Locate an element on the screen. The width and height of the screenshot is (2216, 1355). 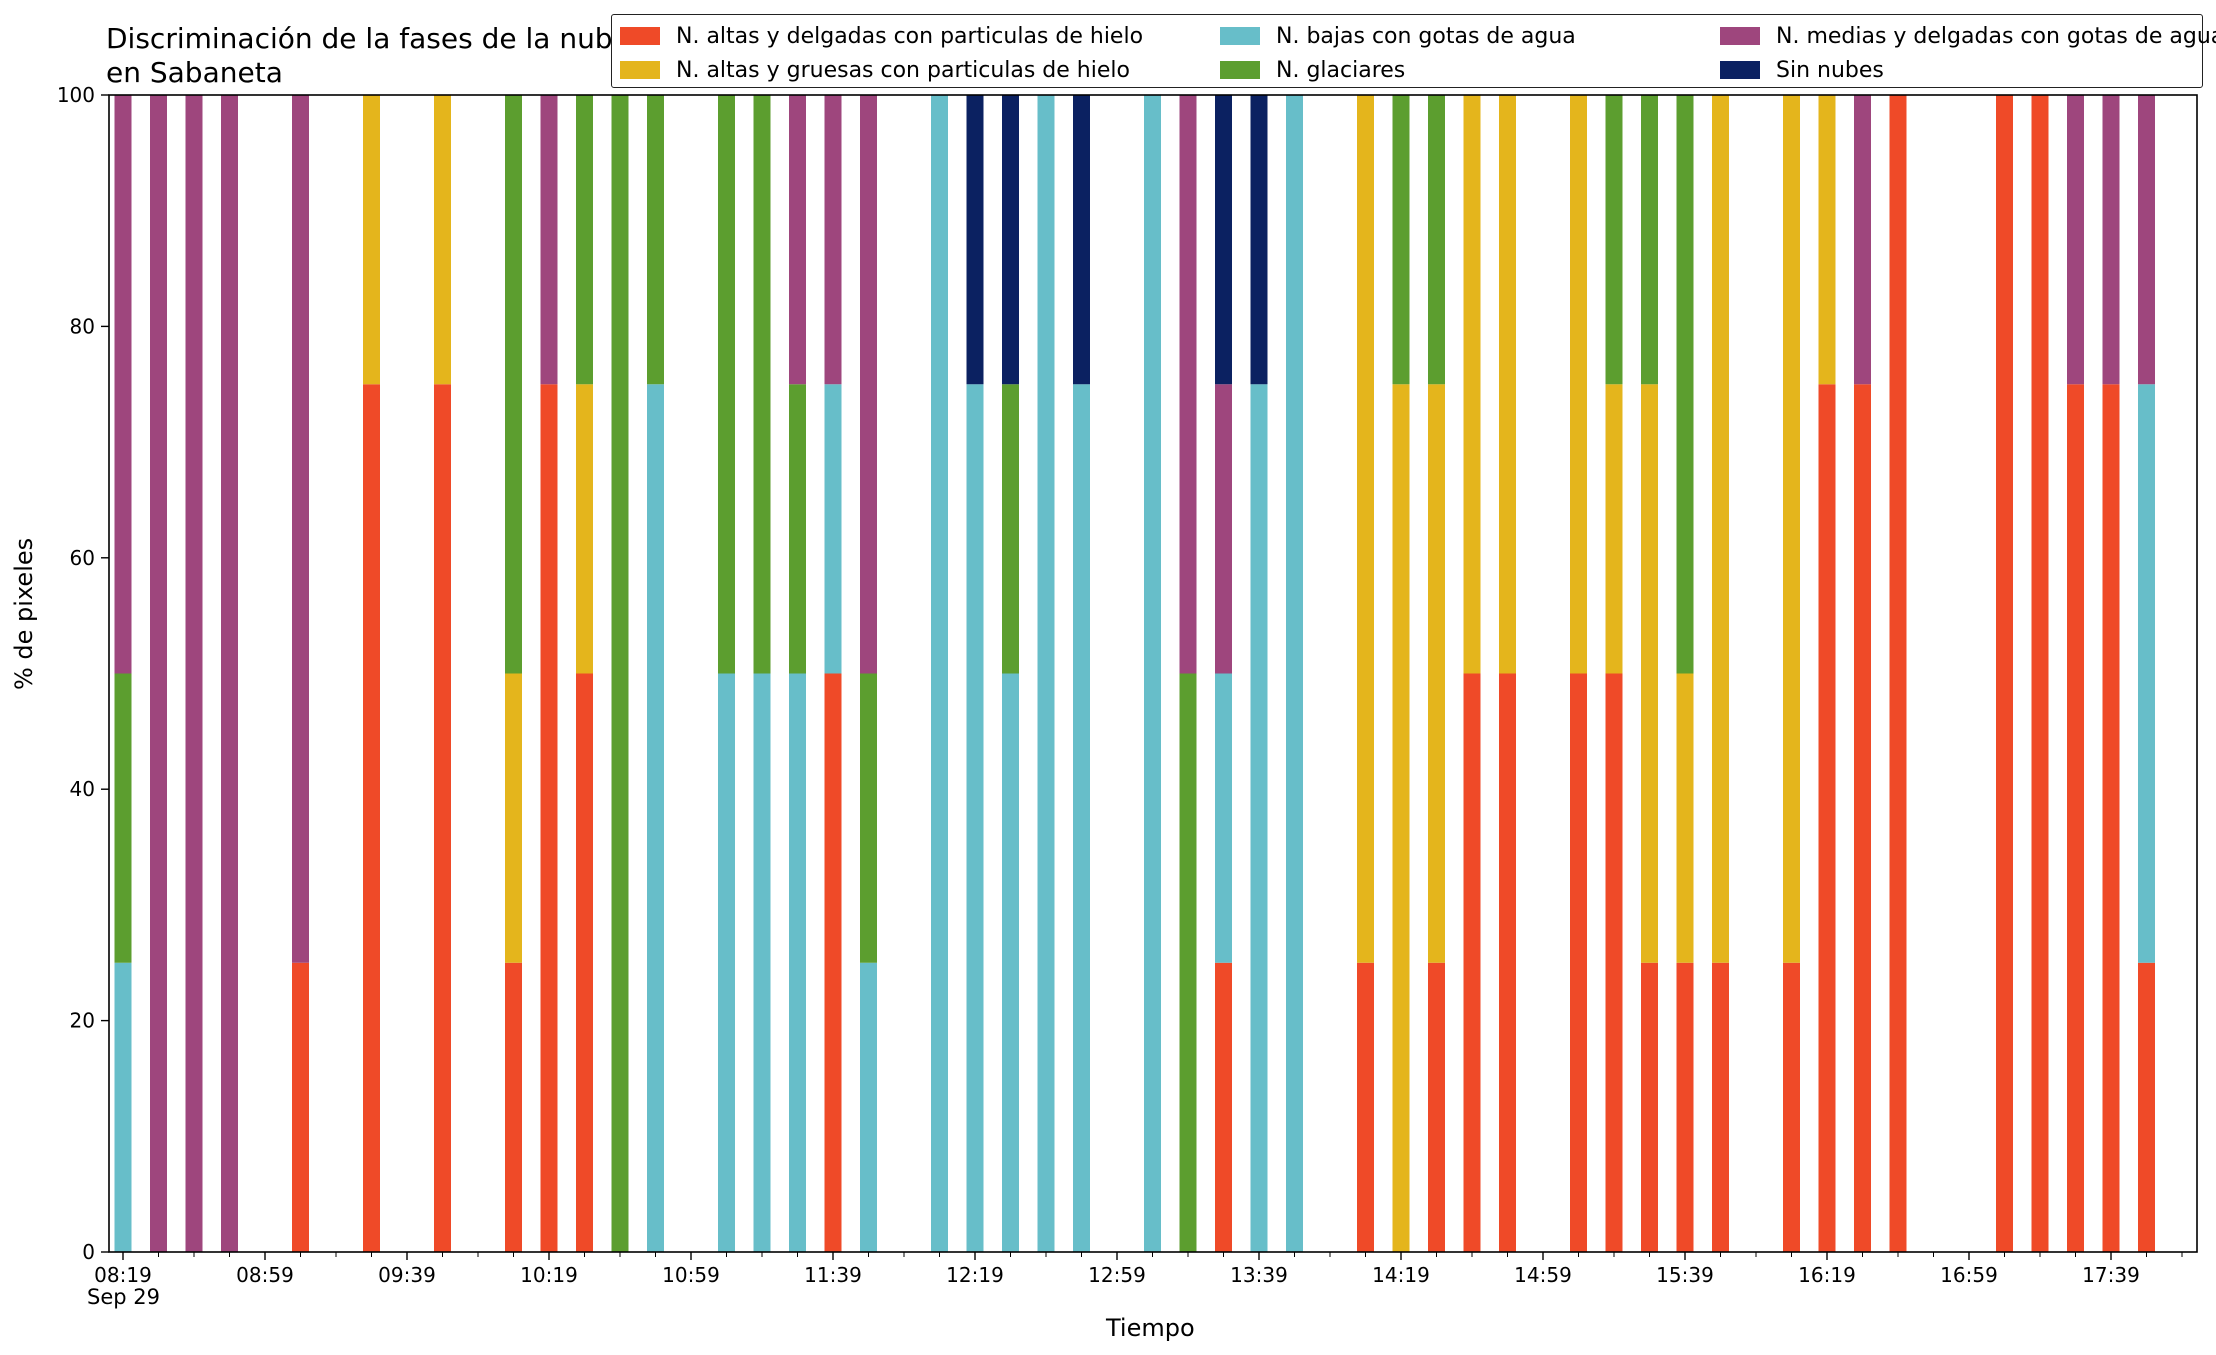
x-tick-label: 14:59 is located at coordinates (1543, 1275).